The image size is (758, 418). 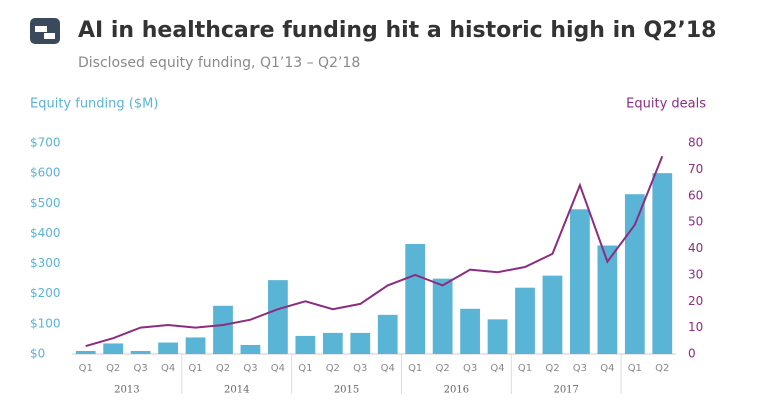 What do you see at coordinates (695, 222) in the screenshot?
I see `y2-tick-label: 50` at bounding box center [695, 222].